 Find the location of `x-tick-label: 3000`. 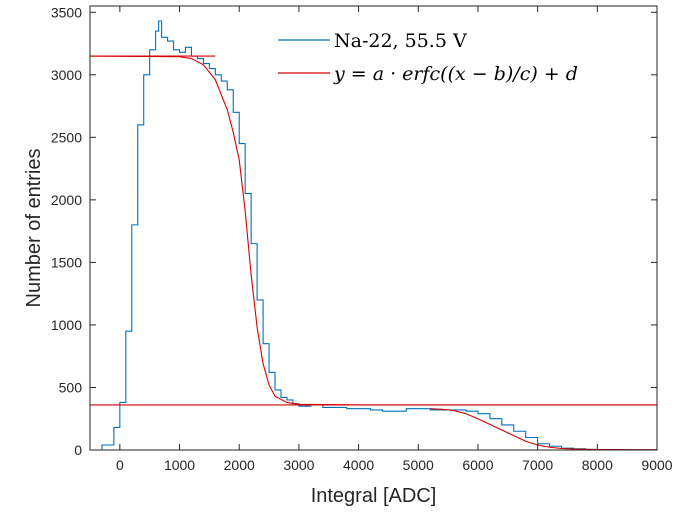

x-tick-label: 3000 is located at coordinates (298, 465).